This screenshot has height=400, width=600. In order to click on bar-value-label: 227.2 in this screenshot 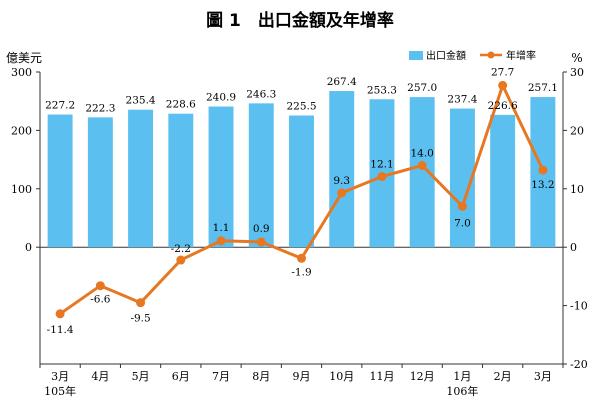, I will do `click(60, 106)`.